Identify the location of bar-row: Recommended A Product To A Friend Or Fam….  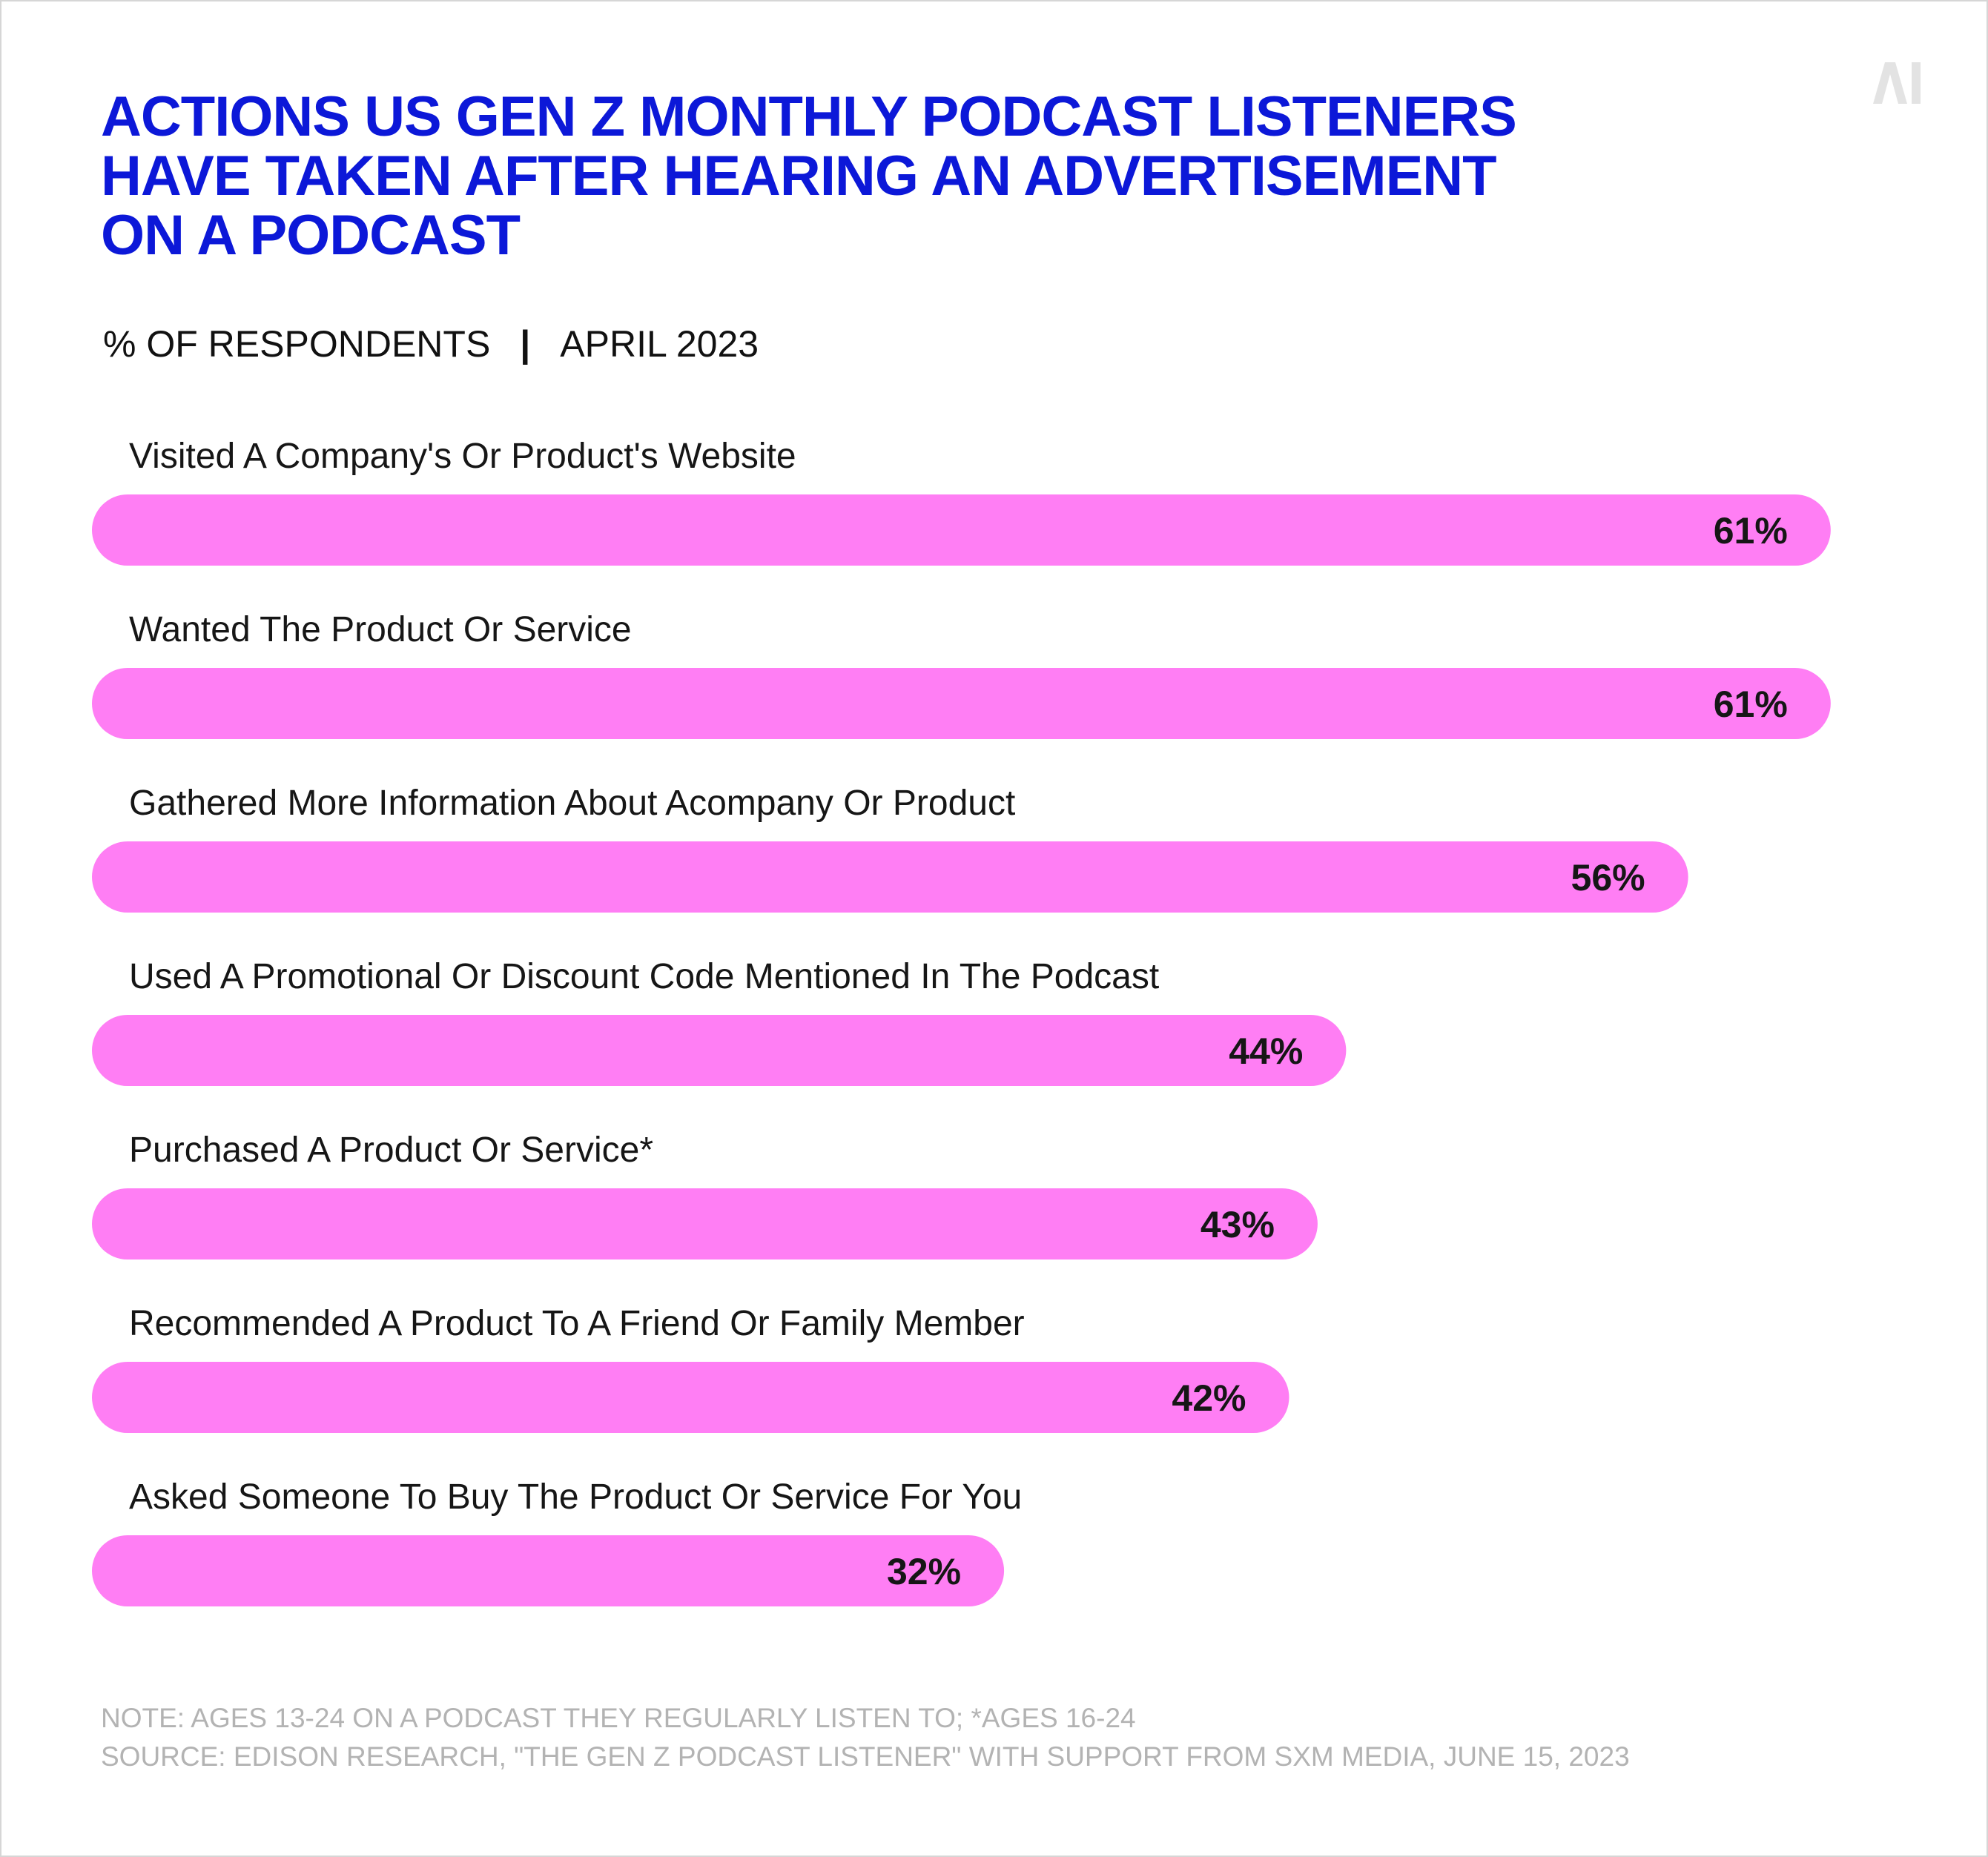
(690, 1368).